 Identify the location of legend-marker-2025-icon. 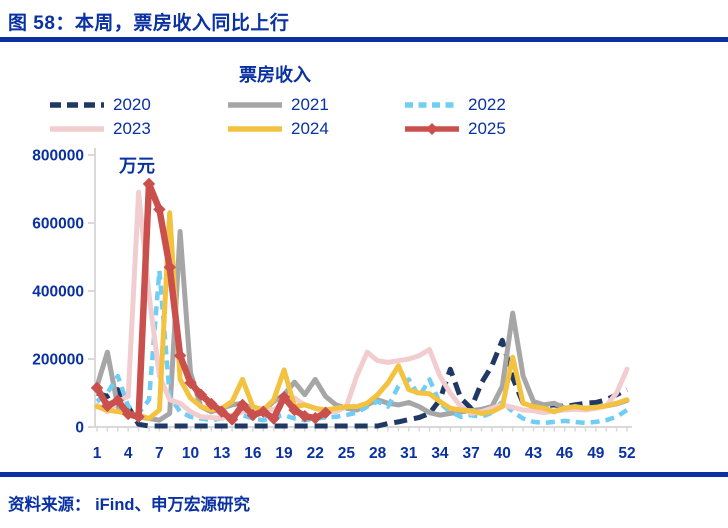
(432, 129).